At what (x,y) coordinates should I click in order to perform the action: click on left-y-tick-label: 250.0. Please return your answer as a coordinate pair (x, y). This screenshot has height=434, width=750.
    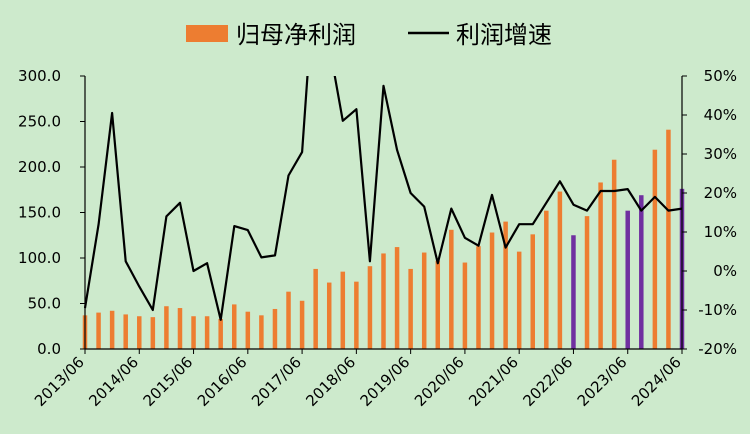
    Looking at the image, I should click on (39, 122).